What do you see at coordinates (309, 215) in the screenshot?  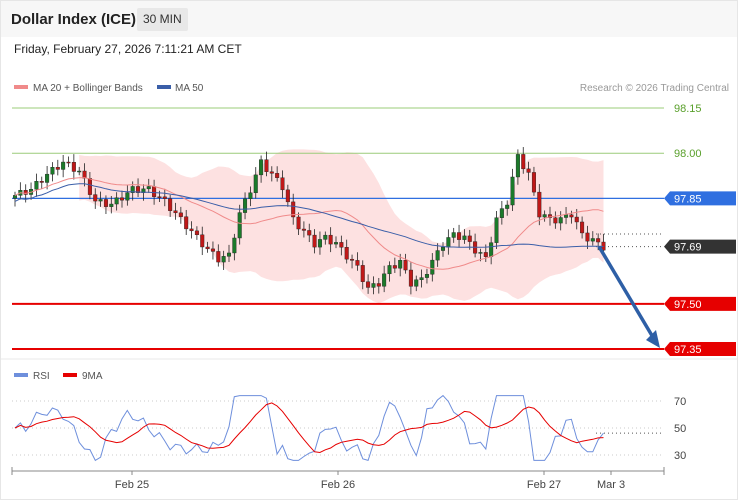 I see `ma50-line` at bounding box center [309, 215].